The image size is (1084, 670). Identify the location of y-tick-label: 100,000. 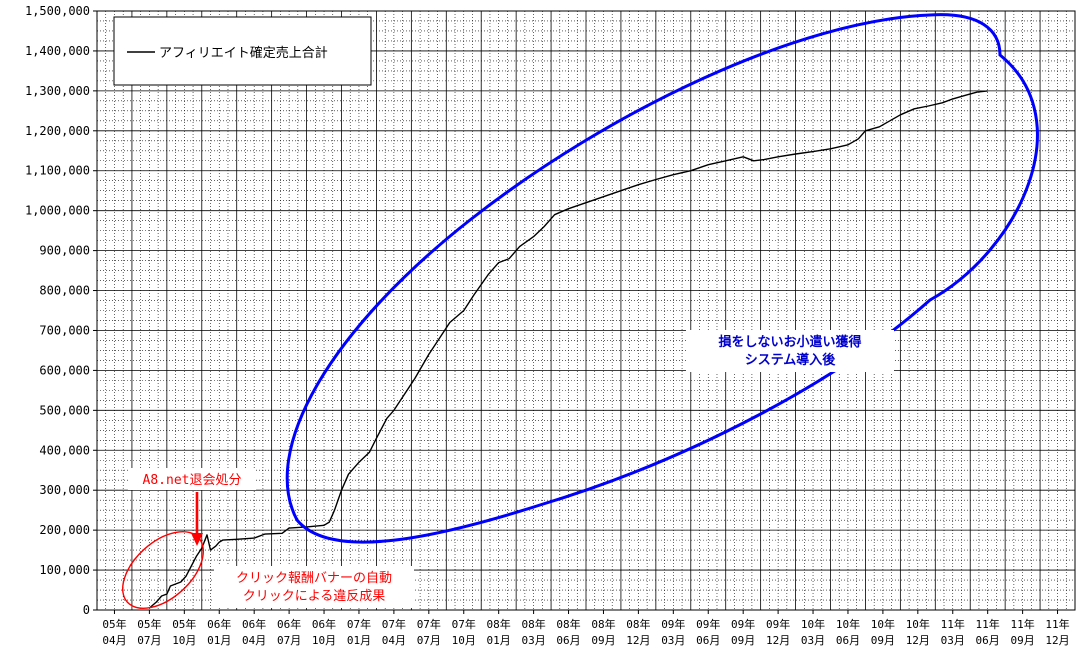
(64, 570).